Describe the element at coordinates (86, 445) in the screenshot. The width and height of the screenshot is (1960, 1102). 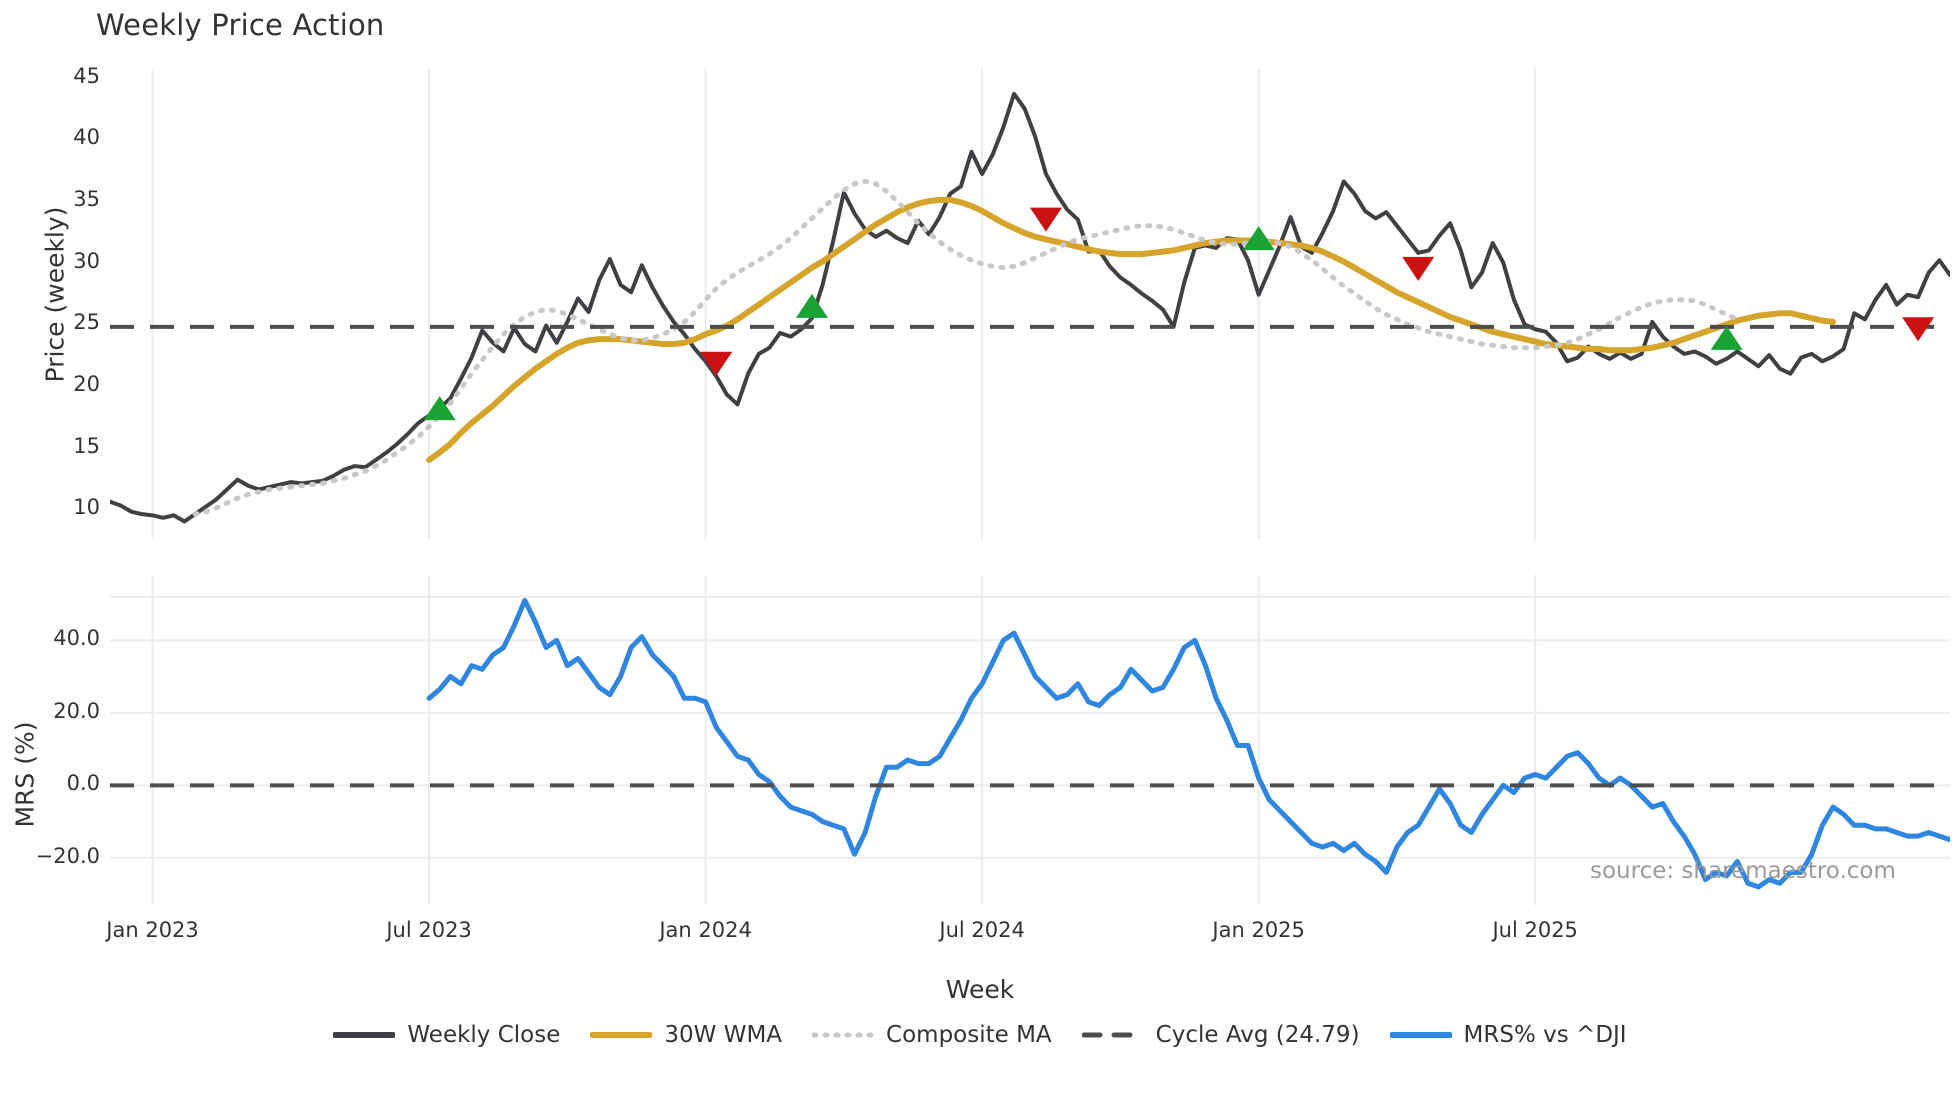
I see `y-tick-label: 15` at that location.